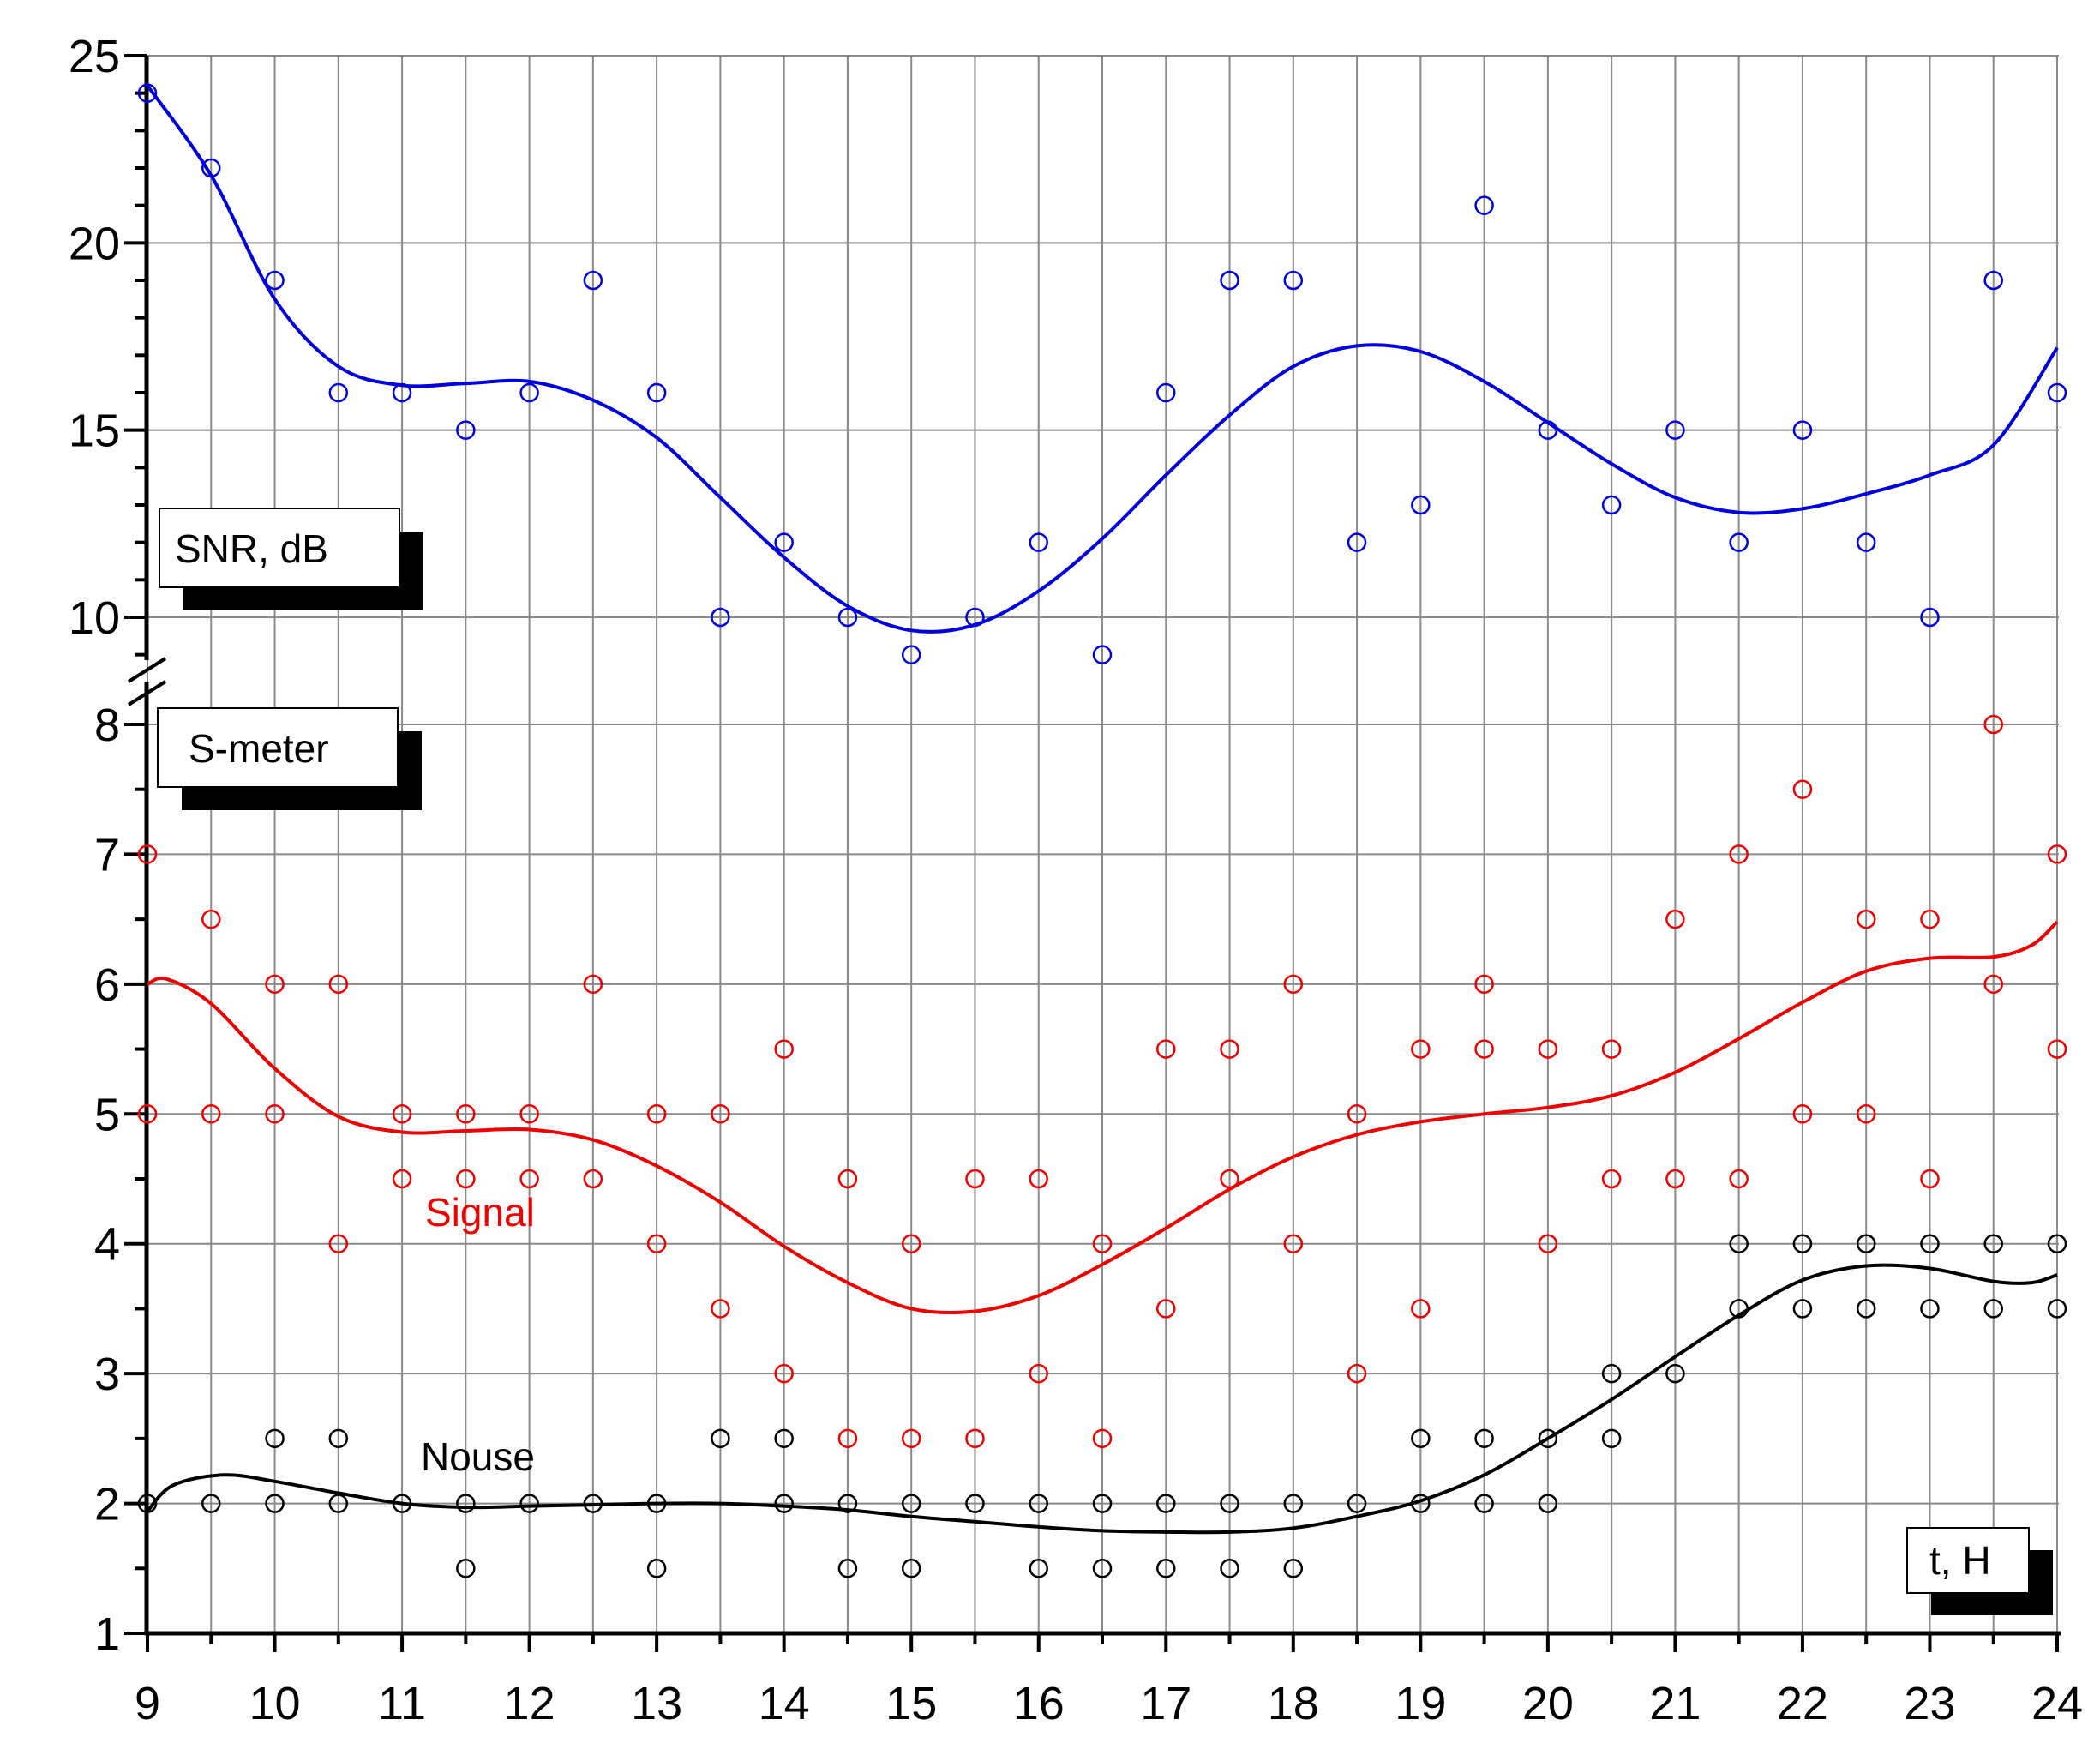  Describe the element at coordinates (1675, 1703) in the screenshot. I see `x-tick-label: 21` at that location.